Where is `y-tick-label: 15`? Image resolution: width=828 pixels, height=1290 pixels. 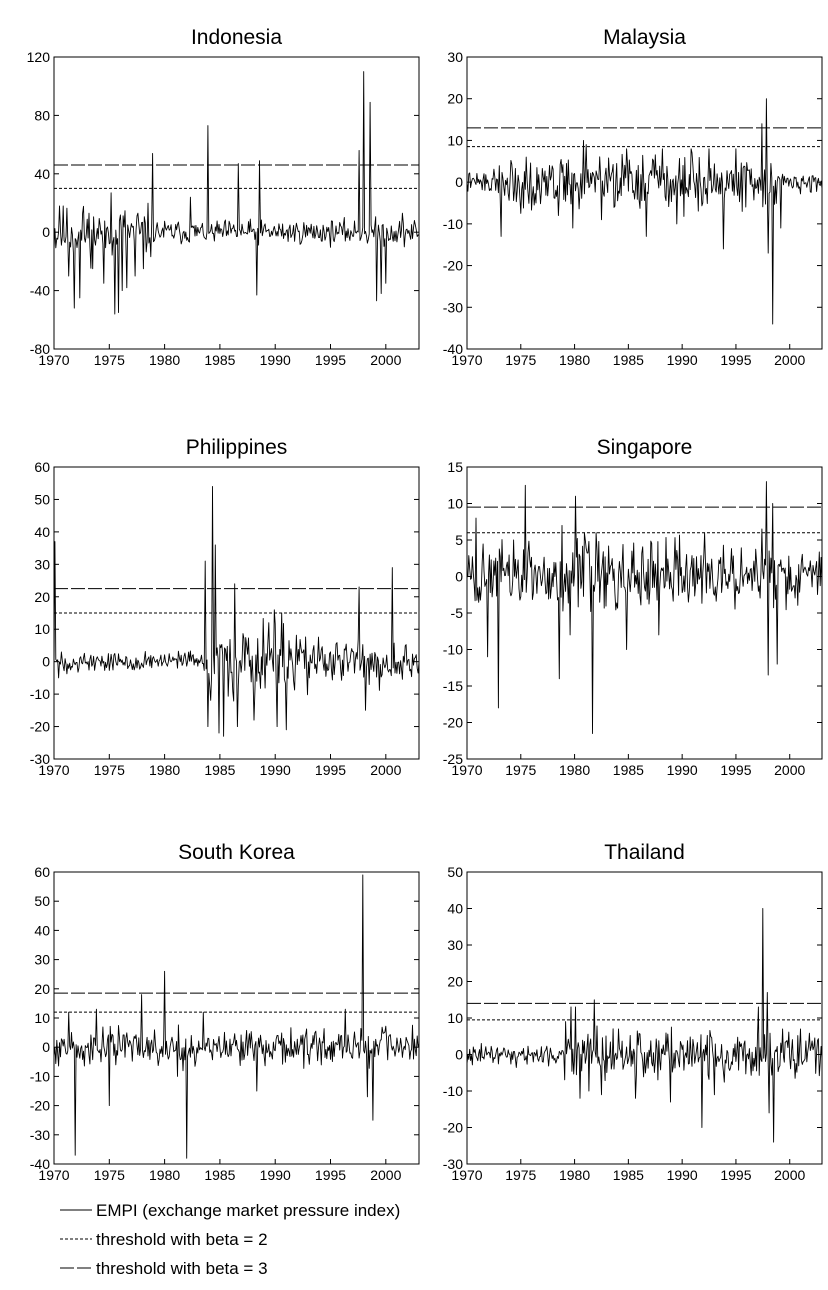 y-tick-label: 15 is located at coordinates (455, 467).